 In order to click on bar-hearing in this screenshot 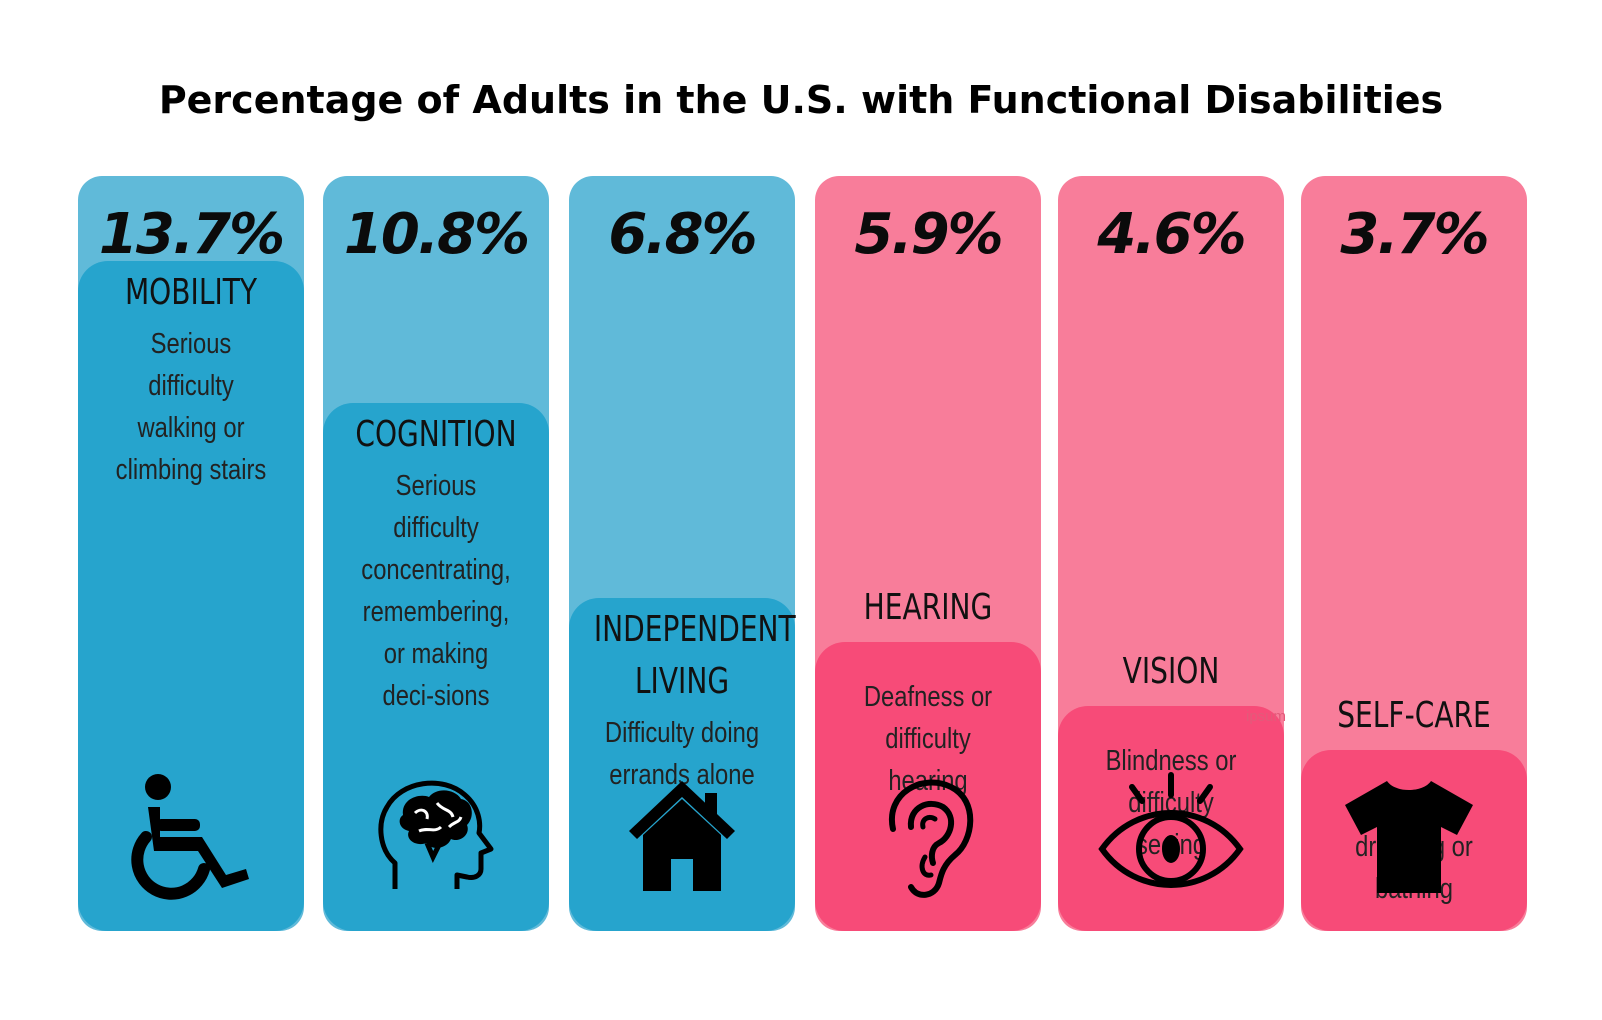, I will do `click(928, 786)`.